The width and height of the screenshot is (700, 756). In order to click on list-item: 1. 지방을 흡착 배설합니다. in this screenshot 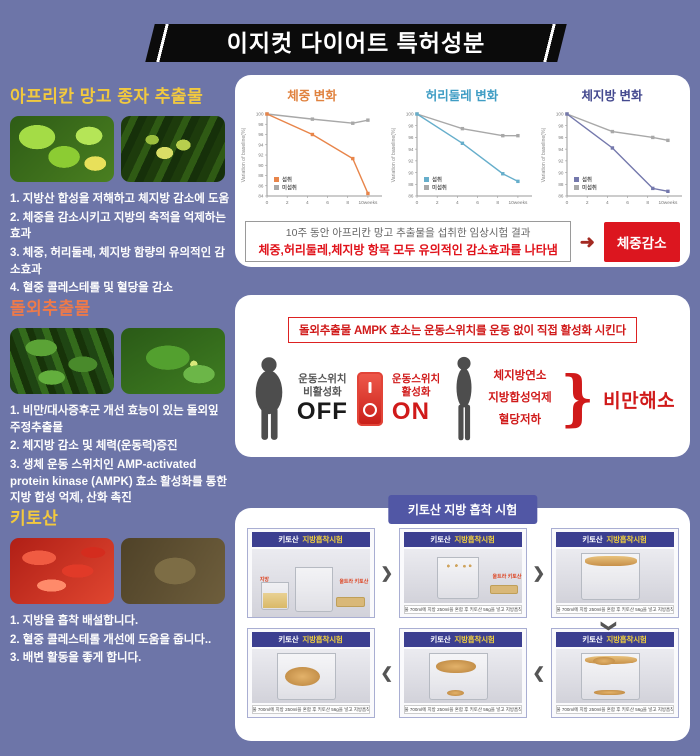, I will do `click(74, 621)`.